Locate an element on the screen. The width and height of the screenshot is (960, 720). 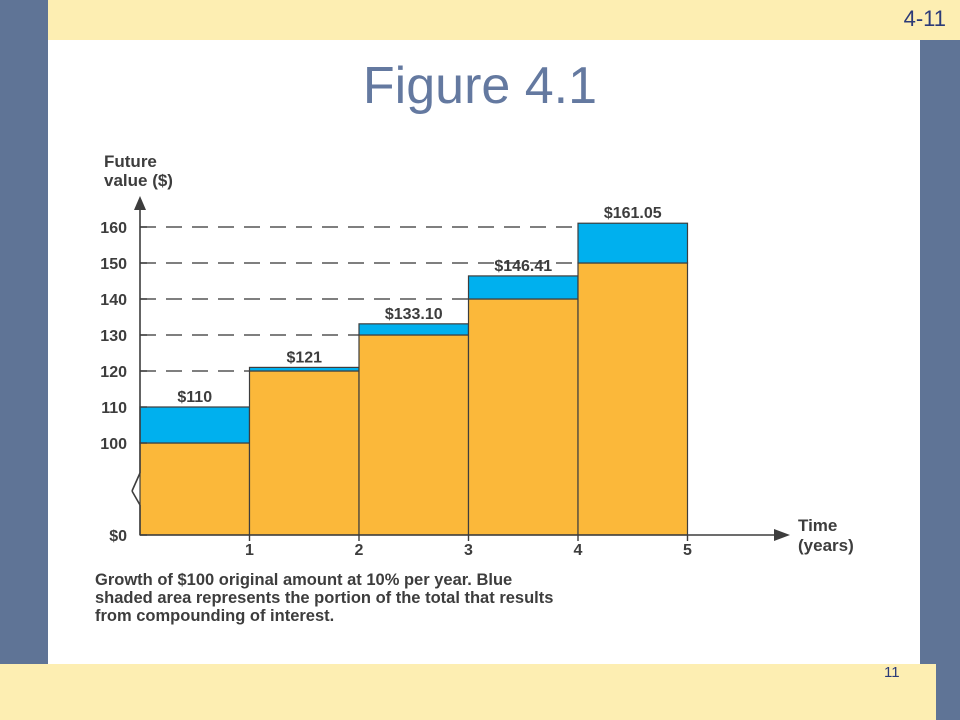
y-tick-label-130: 130 is located at coordinates (113, 336).